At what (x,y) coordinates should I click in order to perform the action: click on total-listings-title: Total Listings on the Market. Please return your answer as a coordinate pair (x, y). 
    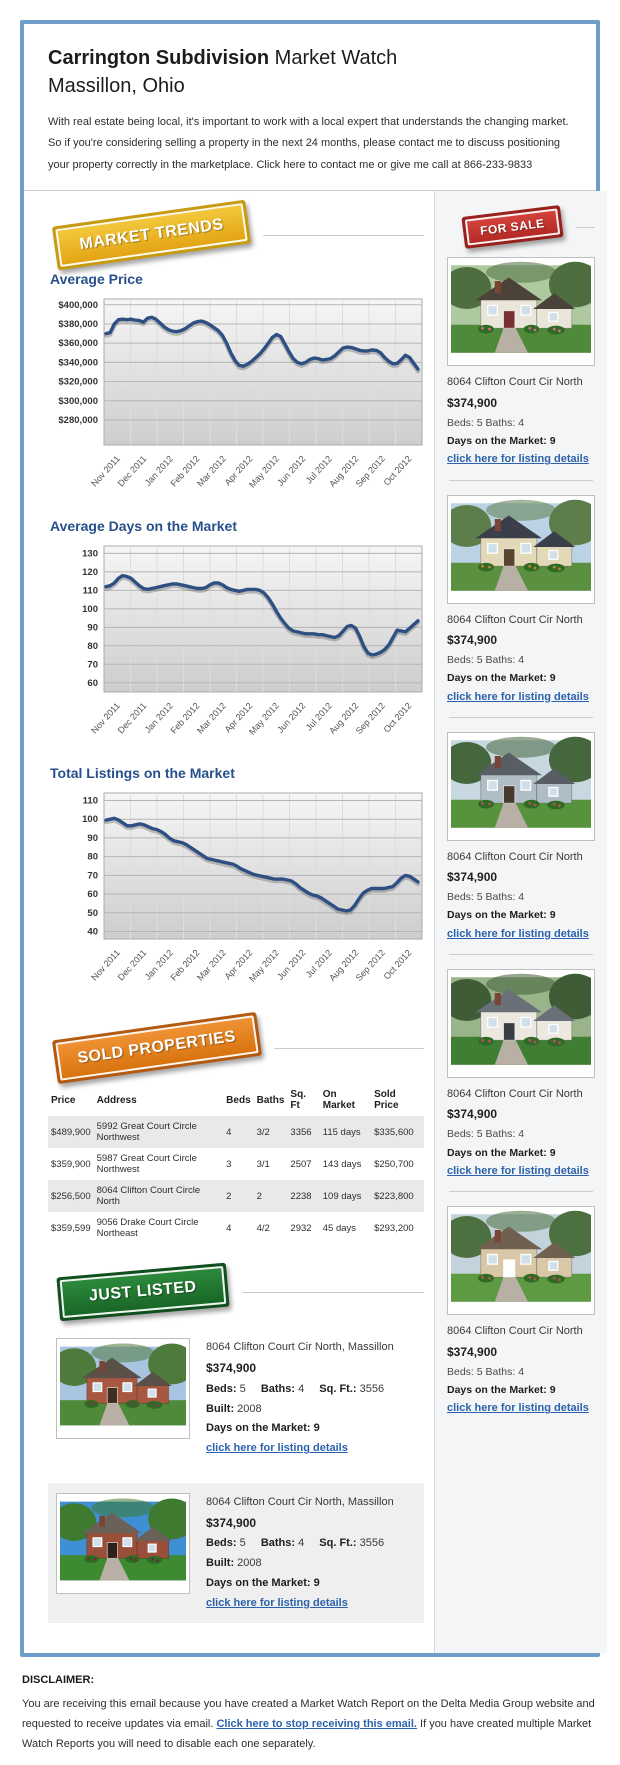
    Looking at the image, I should click on (142, 773).